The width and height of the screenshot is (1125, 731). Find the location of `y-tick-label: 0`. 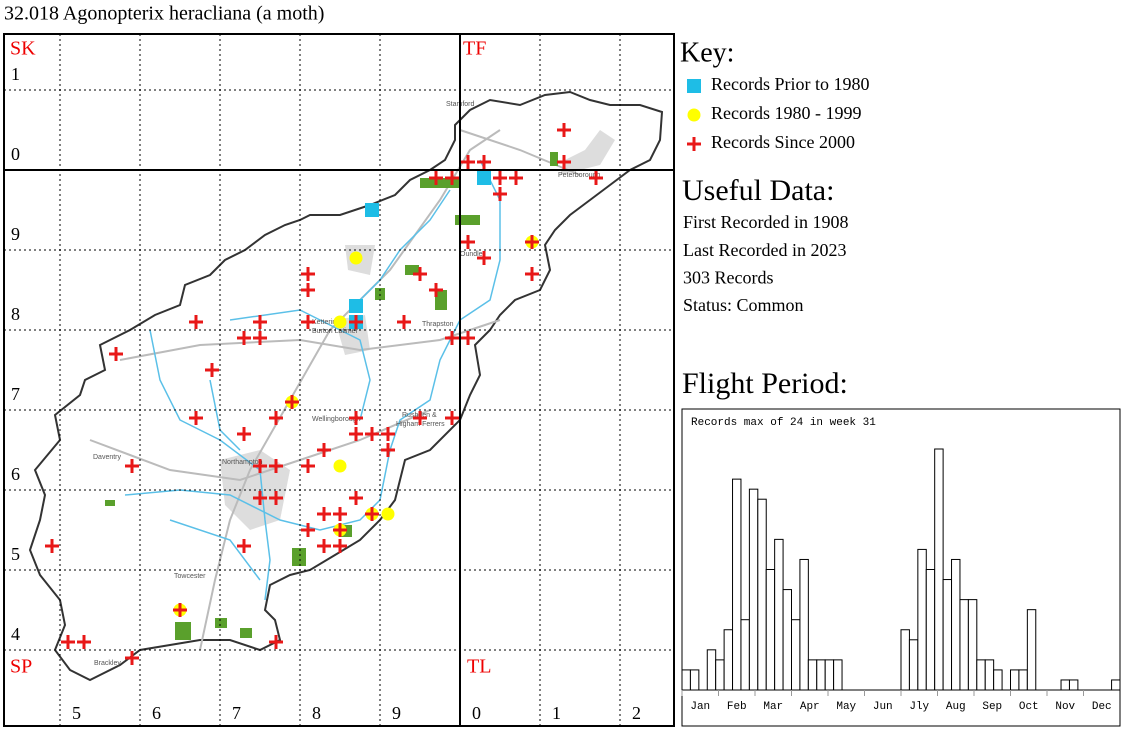

y-tick-label: 0 is located at coordinates (15, 154).